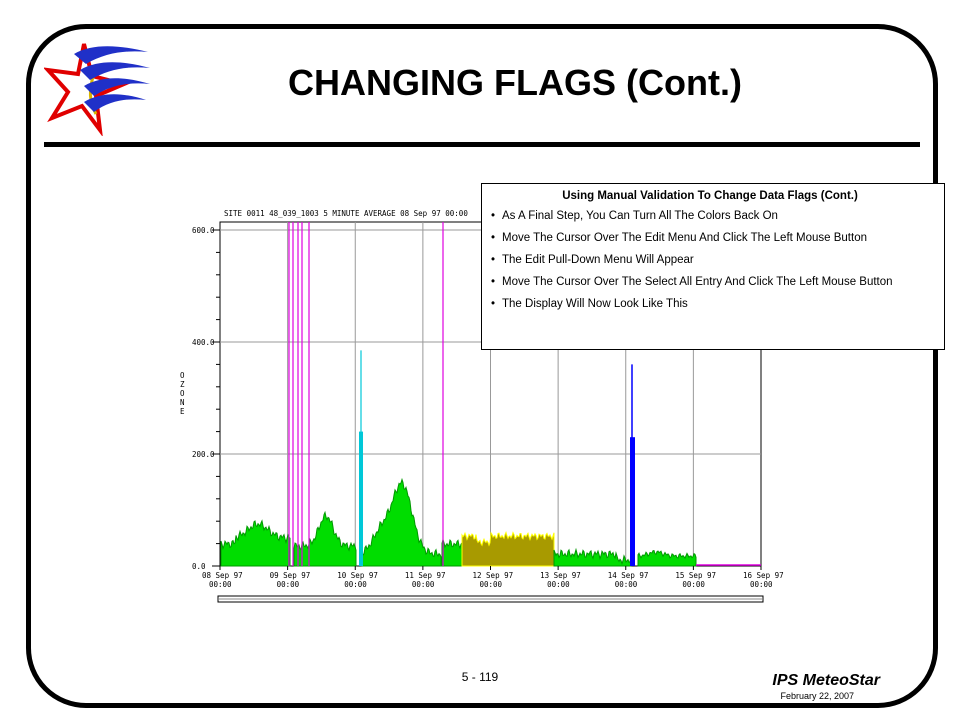  Describe the element at coordinates (290, 575) in the screenshot. I see `x-date-label: 09 Sep 97` at that location.